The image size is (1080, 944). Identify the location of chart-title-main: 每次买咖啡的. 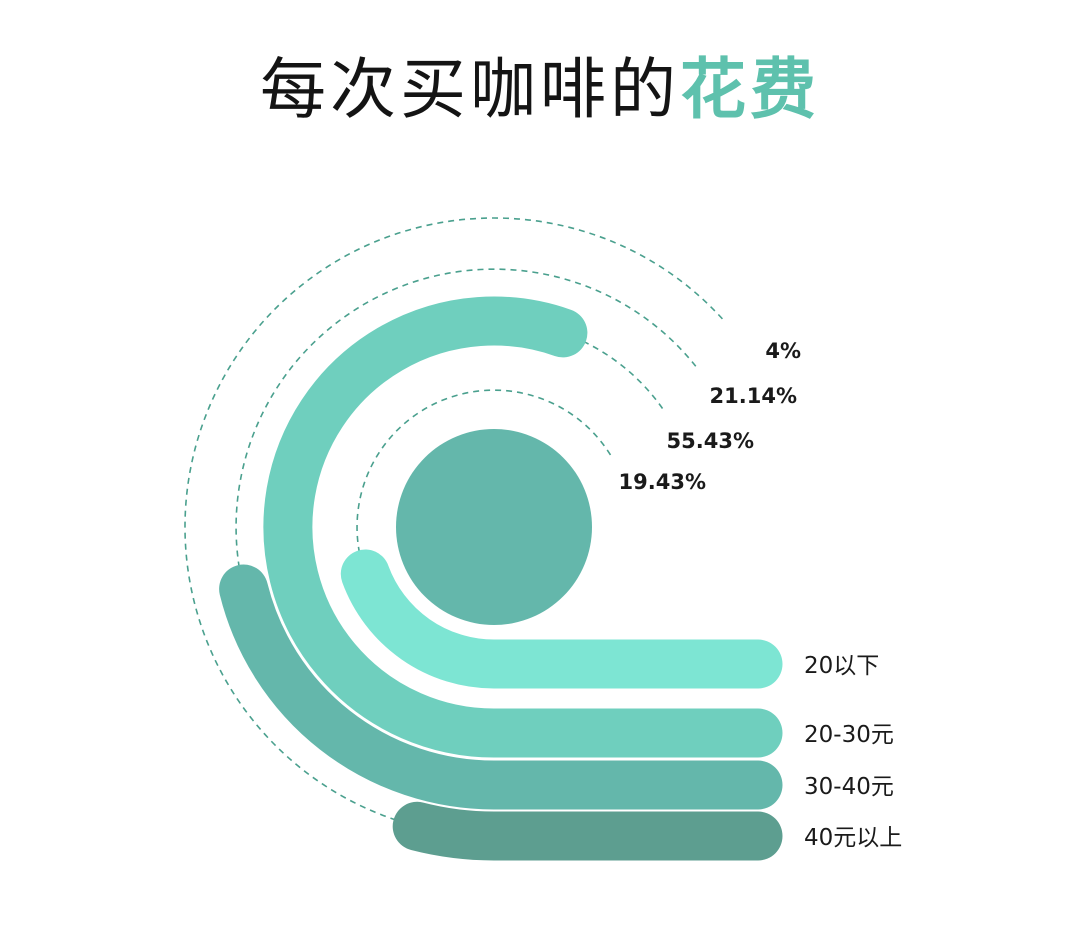
(470, 89).